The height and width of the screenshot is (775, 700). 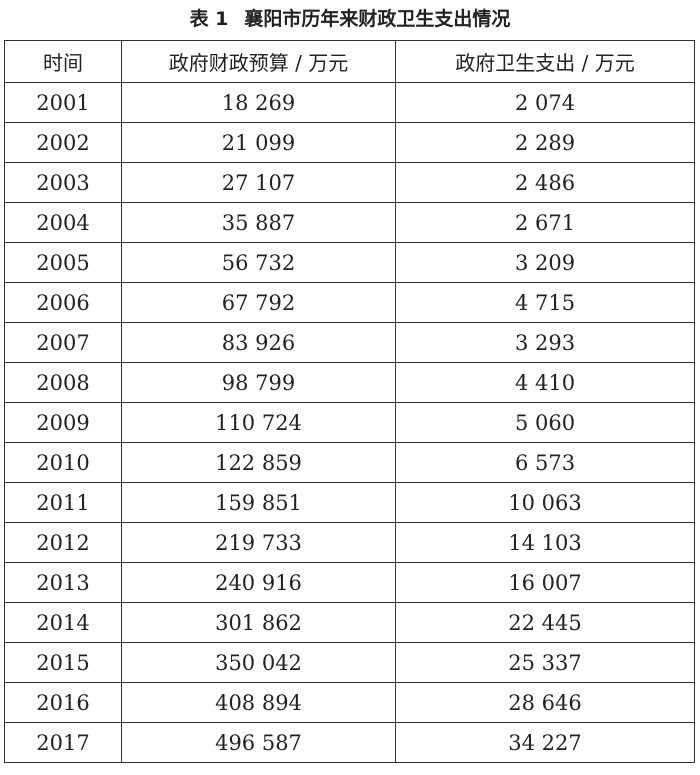 I want to click on table-row: 2011 159 851 10 063, so click(x=349, y=502).